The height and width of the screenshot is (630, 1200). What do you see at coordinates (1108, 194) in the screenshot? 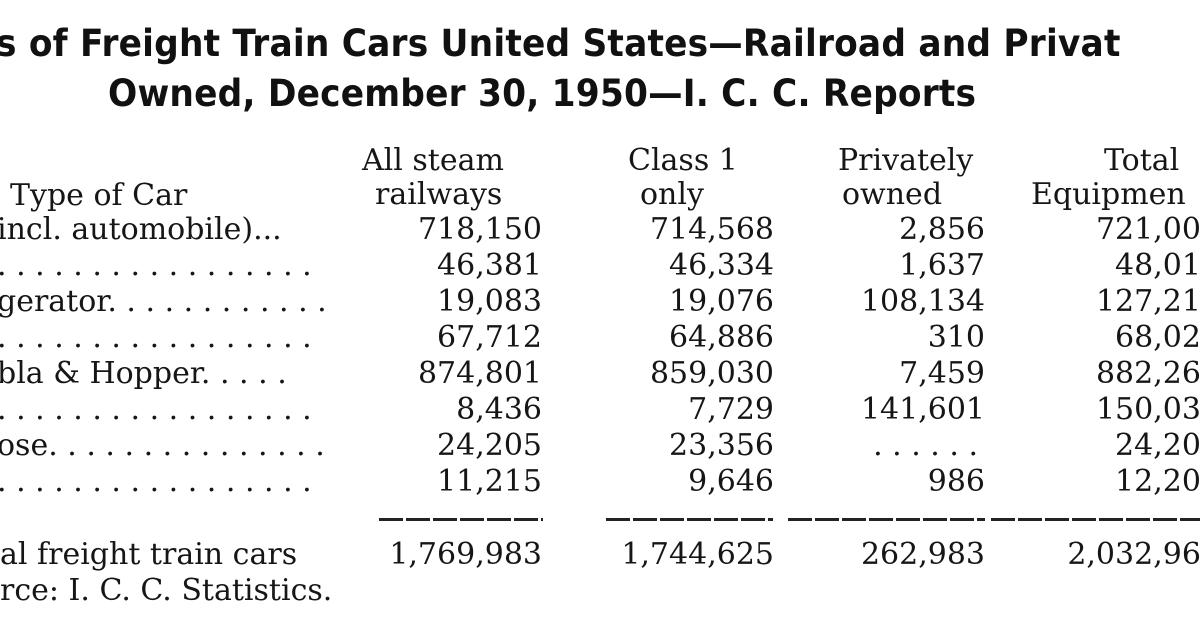
I see `col-header-total-line2: Equipmen` at bounding box center [1108, 194].